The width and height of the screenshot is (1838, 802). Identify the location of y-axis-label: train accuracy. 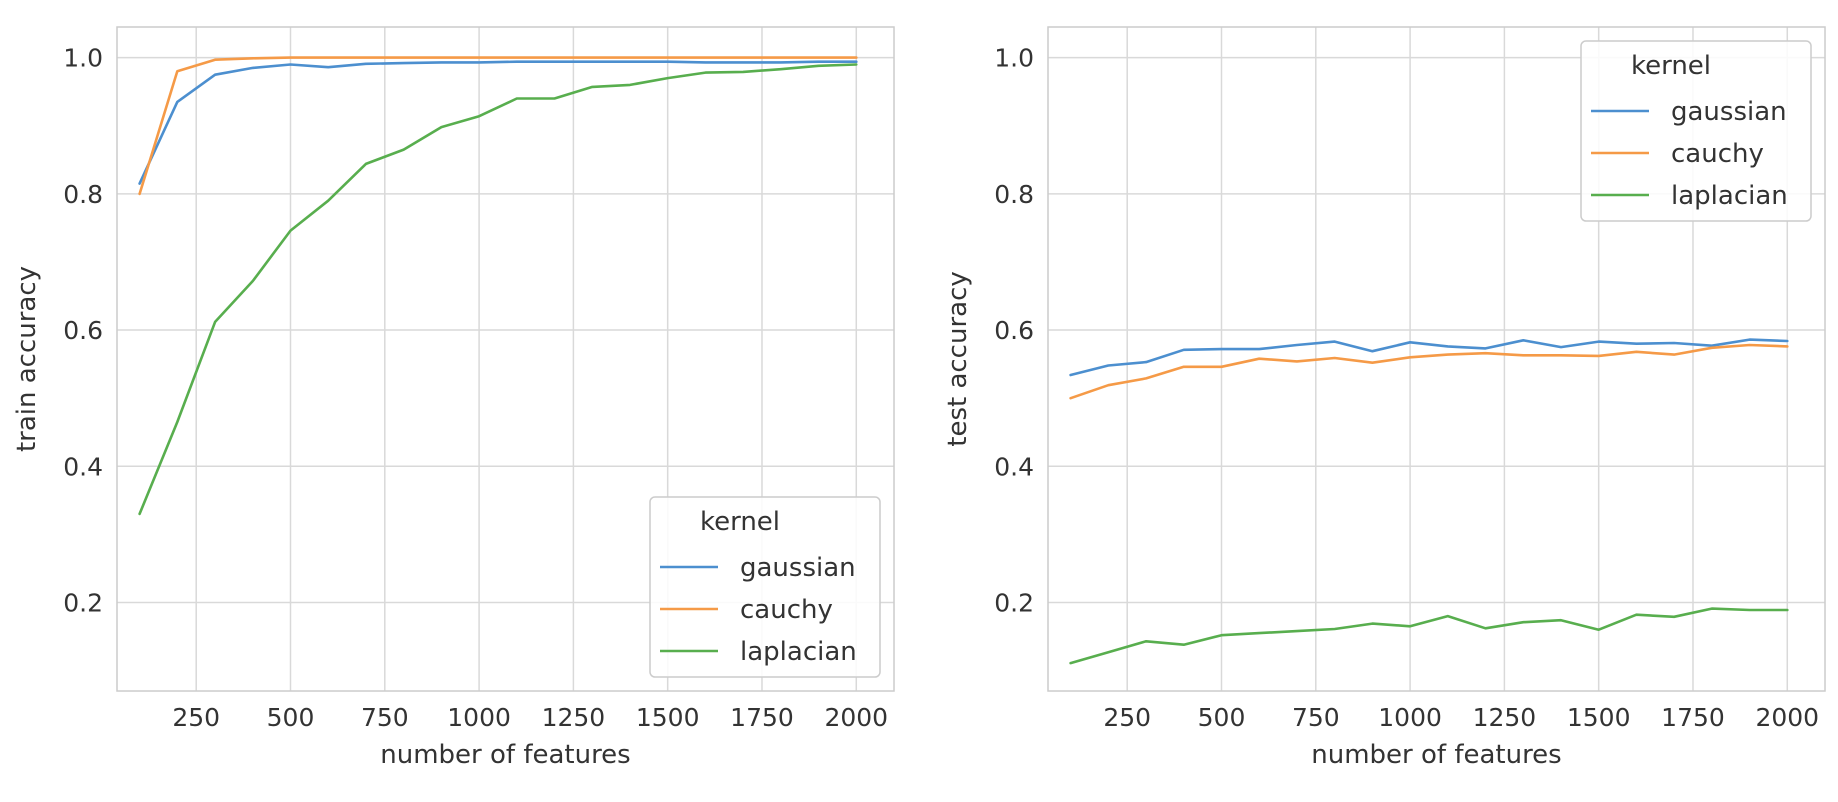
(27, 359).